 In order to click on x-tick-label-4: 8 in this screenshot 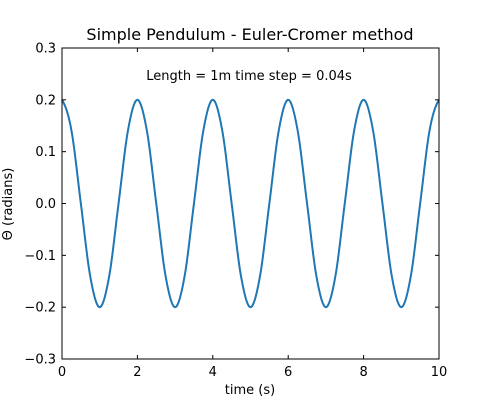, I will do `click(363, 372)`.